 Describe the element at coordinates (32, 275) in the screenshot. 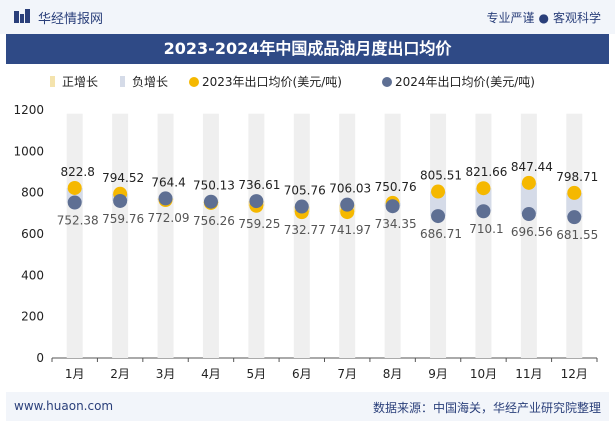

I see `y-tick-label: 400` at that location.